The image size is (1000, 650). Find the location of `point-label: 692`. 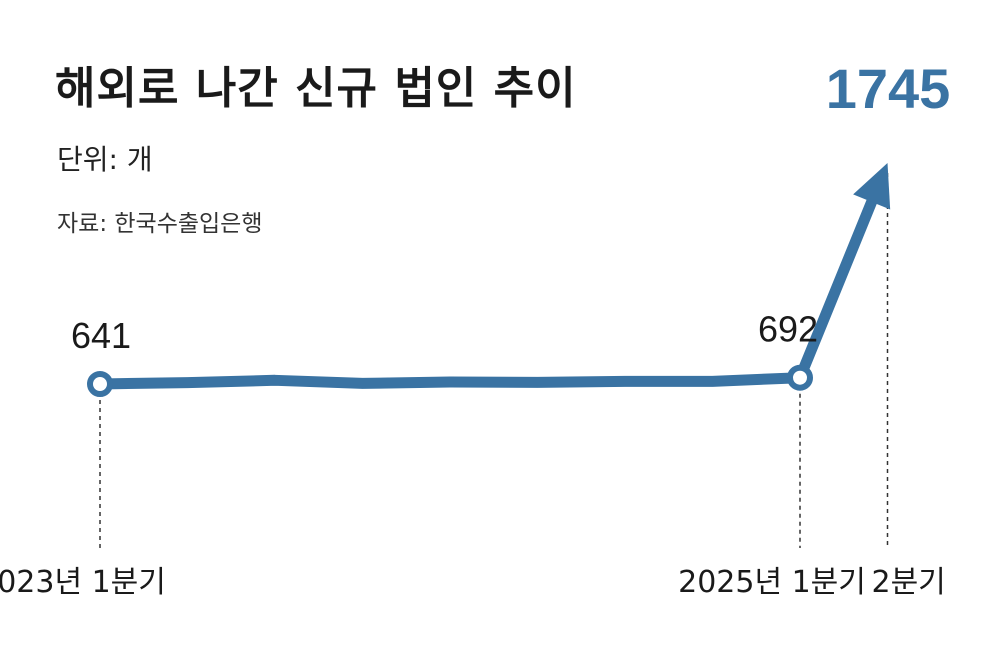

point-label: 692 is located at coordinates (788, 329).